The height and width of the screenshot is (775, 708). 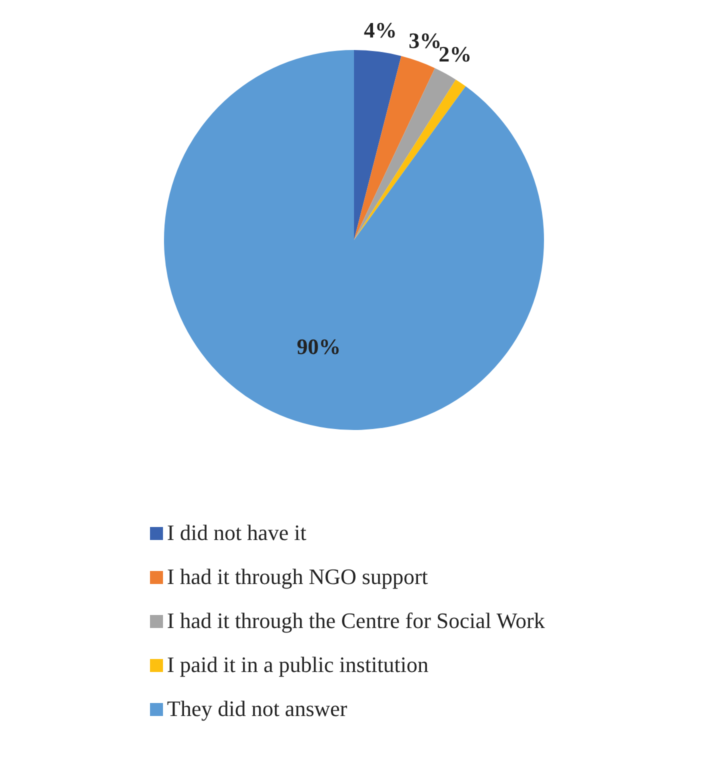 I want to click on legend-label: I did not have it, so click(x=236, y=533).